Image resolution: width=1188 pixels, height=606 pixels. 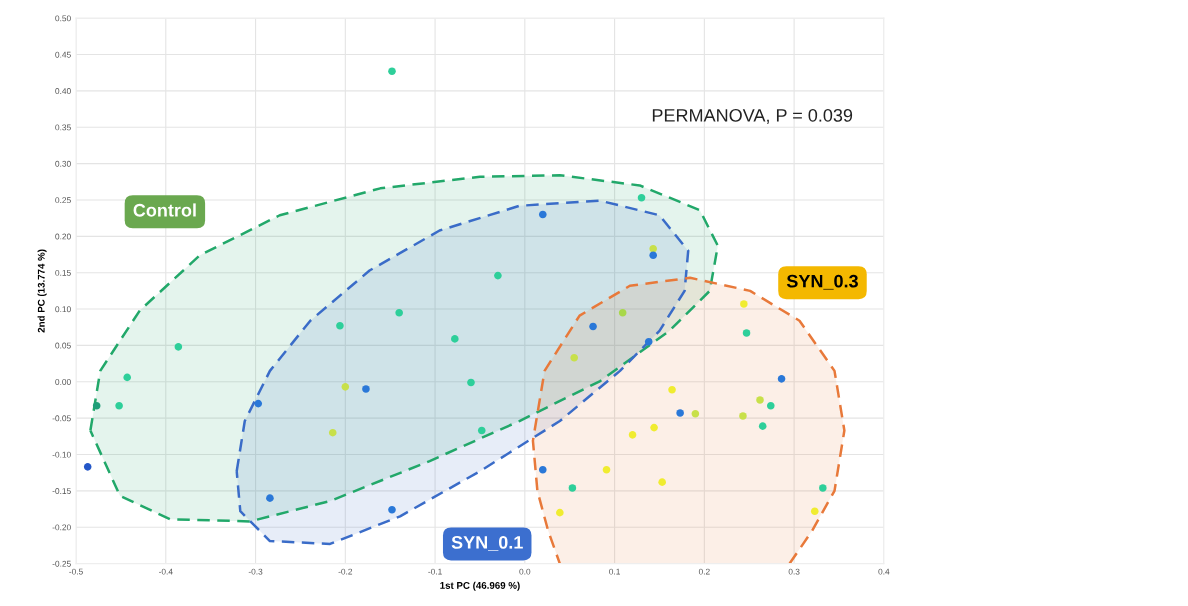 I want to click on x-tick-label: -0.1, so click(x=435, y=571).